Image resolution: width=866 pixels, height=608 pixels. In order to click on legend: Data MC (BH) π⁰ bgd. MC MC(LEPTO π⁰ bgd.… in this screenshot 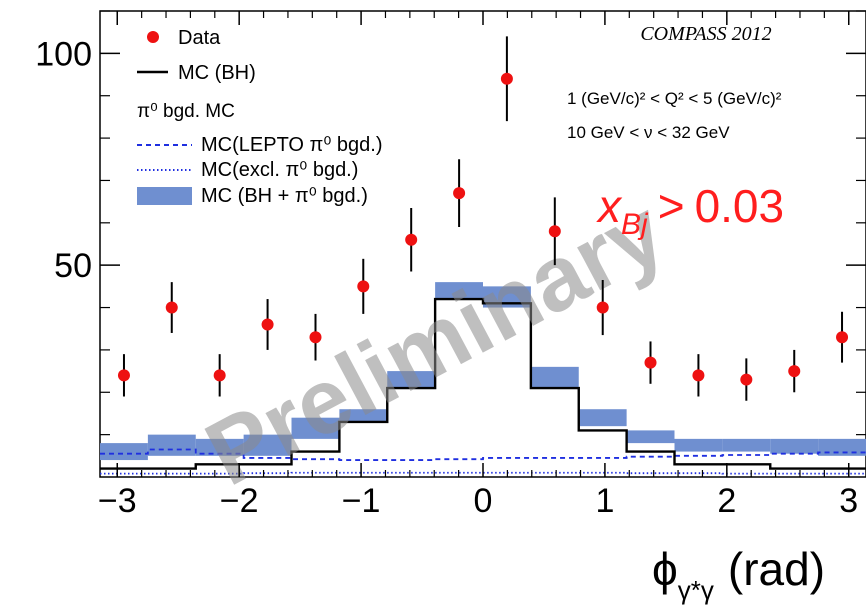, I will do `click(260, 117)`.